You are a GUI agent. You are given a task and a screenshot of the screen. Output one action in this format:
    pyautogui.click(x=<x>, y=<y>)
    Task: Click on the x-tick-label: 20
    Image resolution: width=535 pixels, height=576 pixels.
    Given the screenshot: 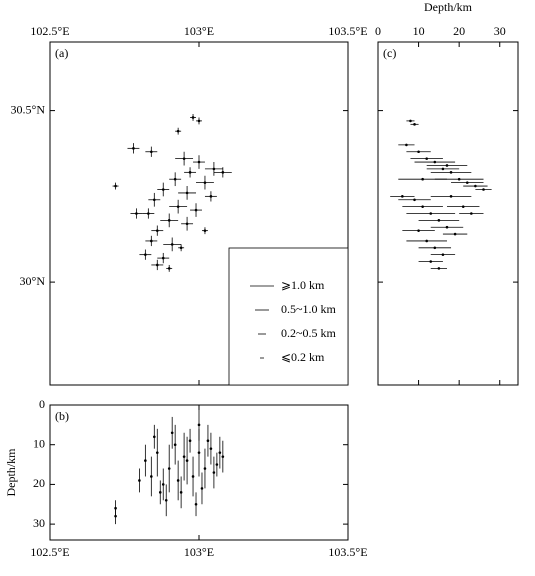 What is the action you would take?
    pyautogui.click(x=459, y=31)
    